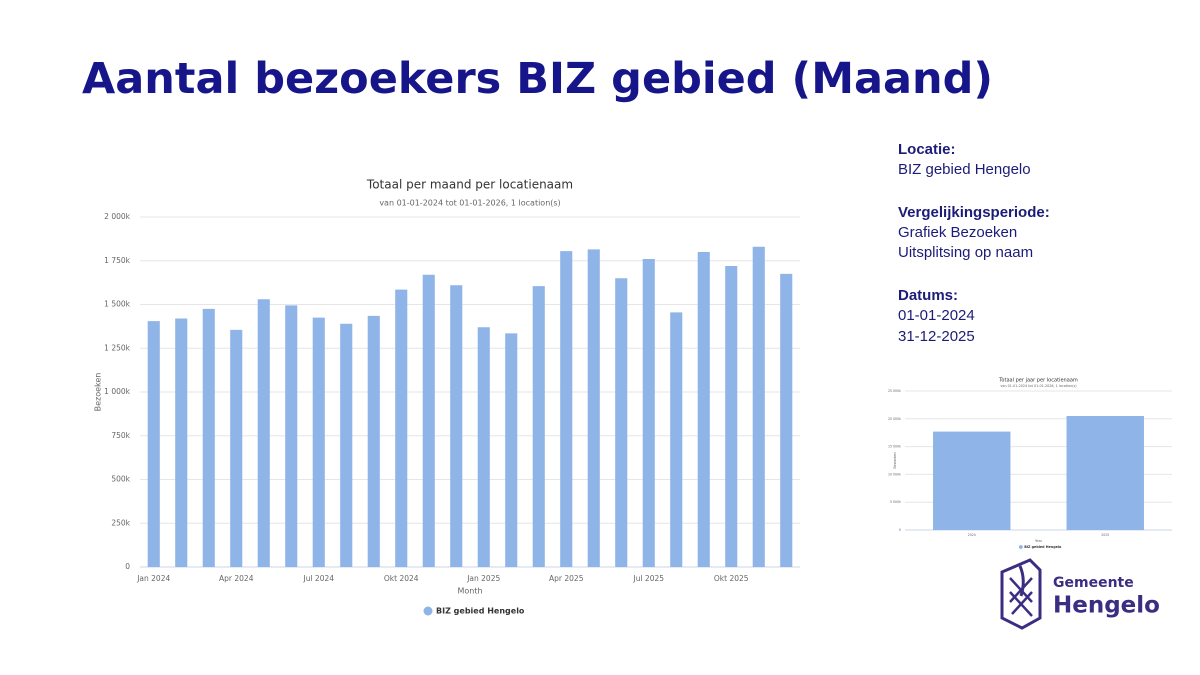 The image size is (1200, 675). I want to click on y-tick-label: 500k, so click(120, 479).